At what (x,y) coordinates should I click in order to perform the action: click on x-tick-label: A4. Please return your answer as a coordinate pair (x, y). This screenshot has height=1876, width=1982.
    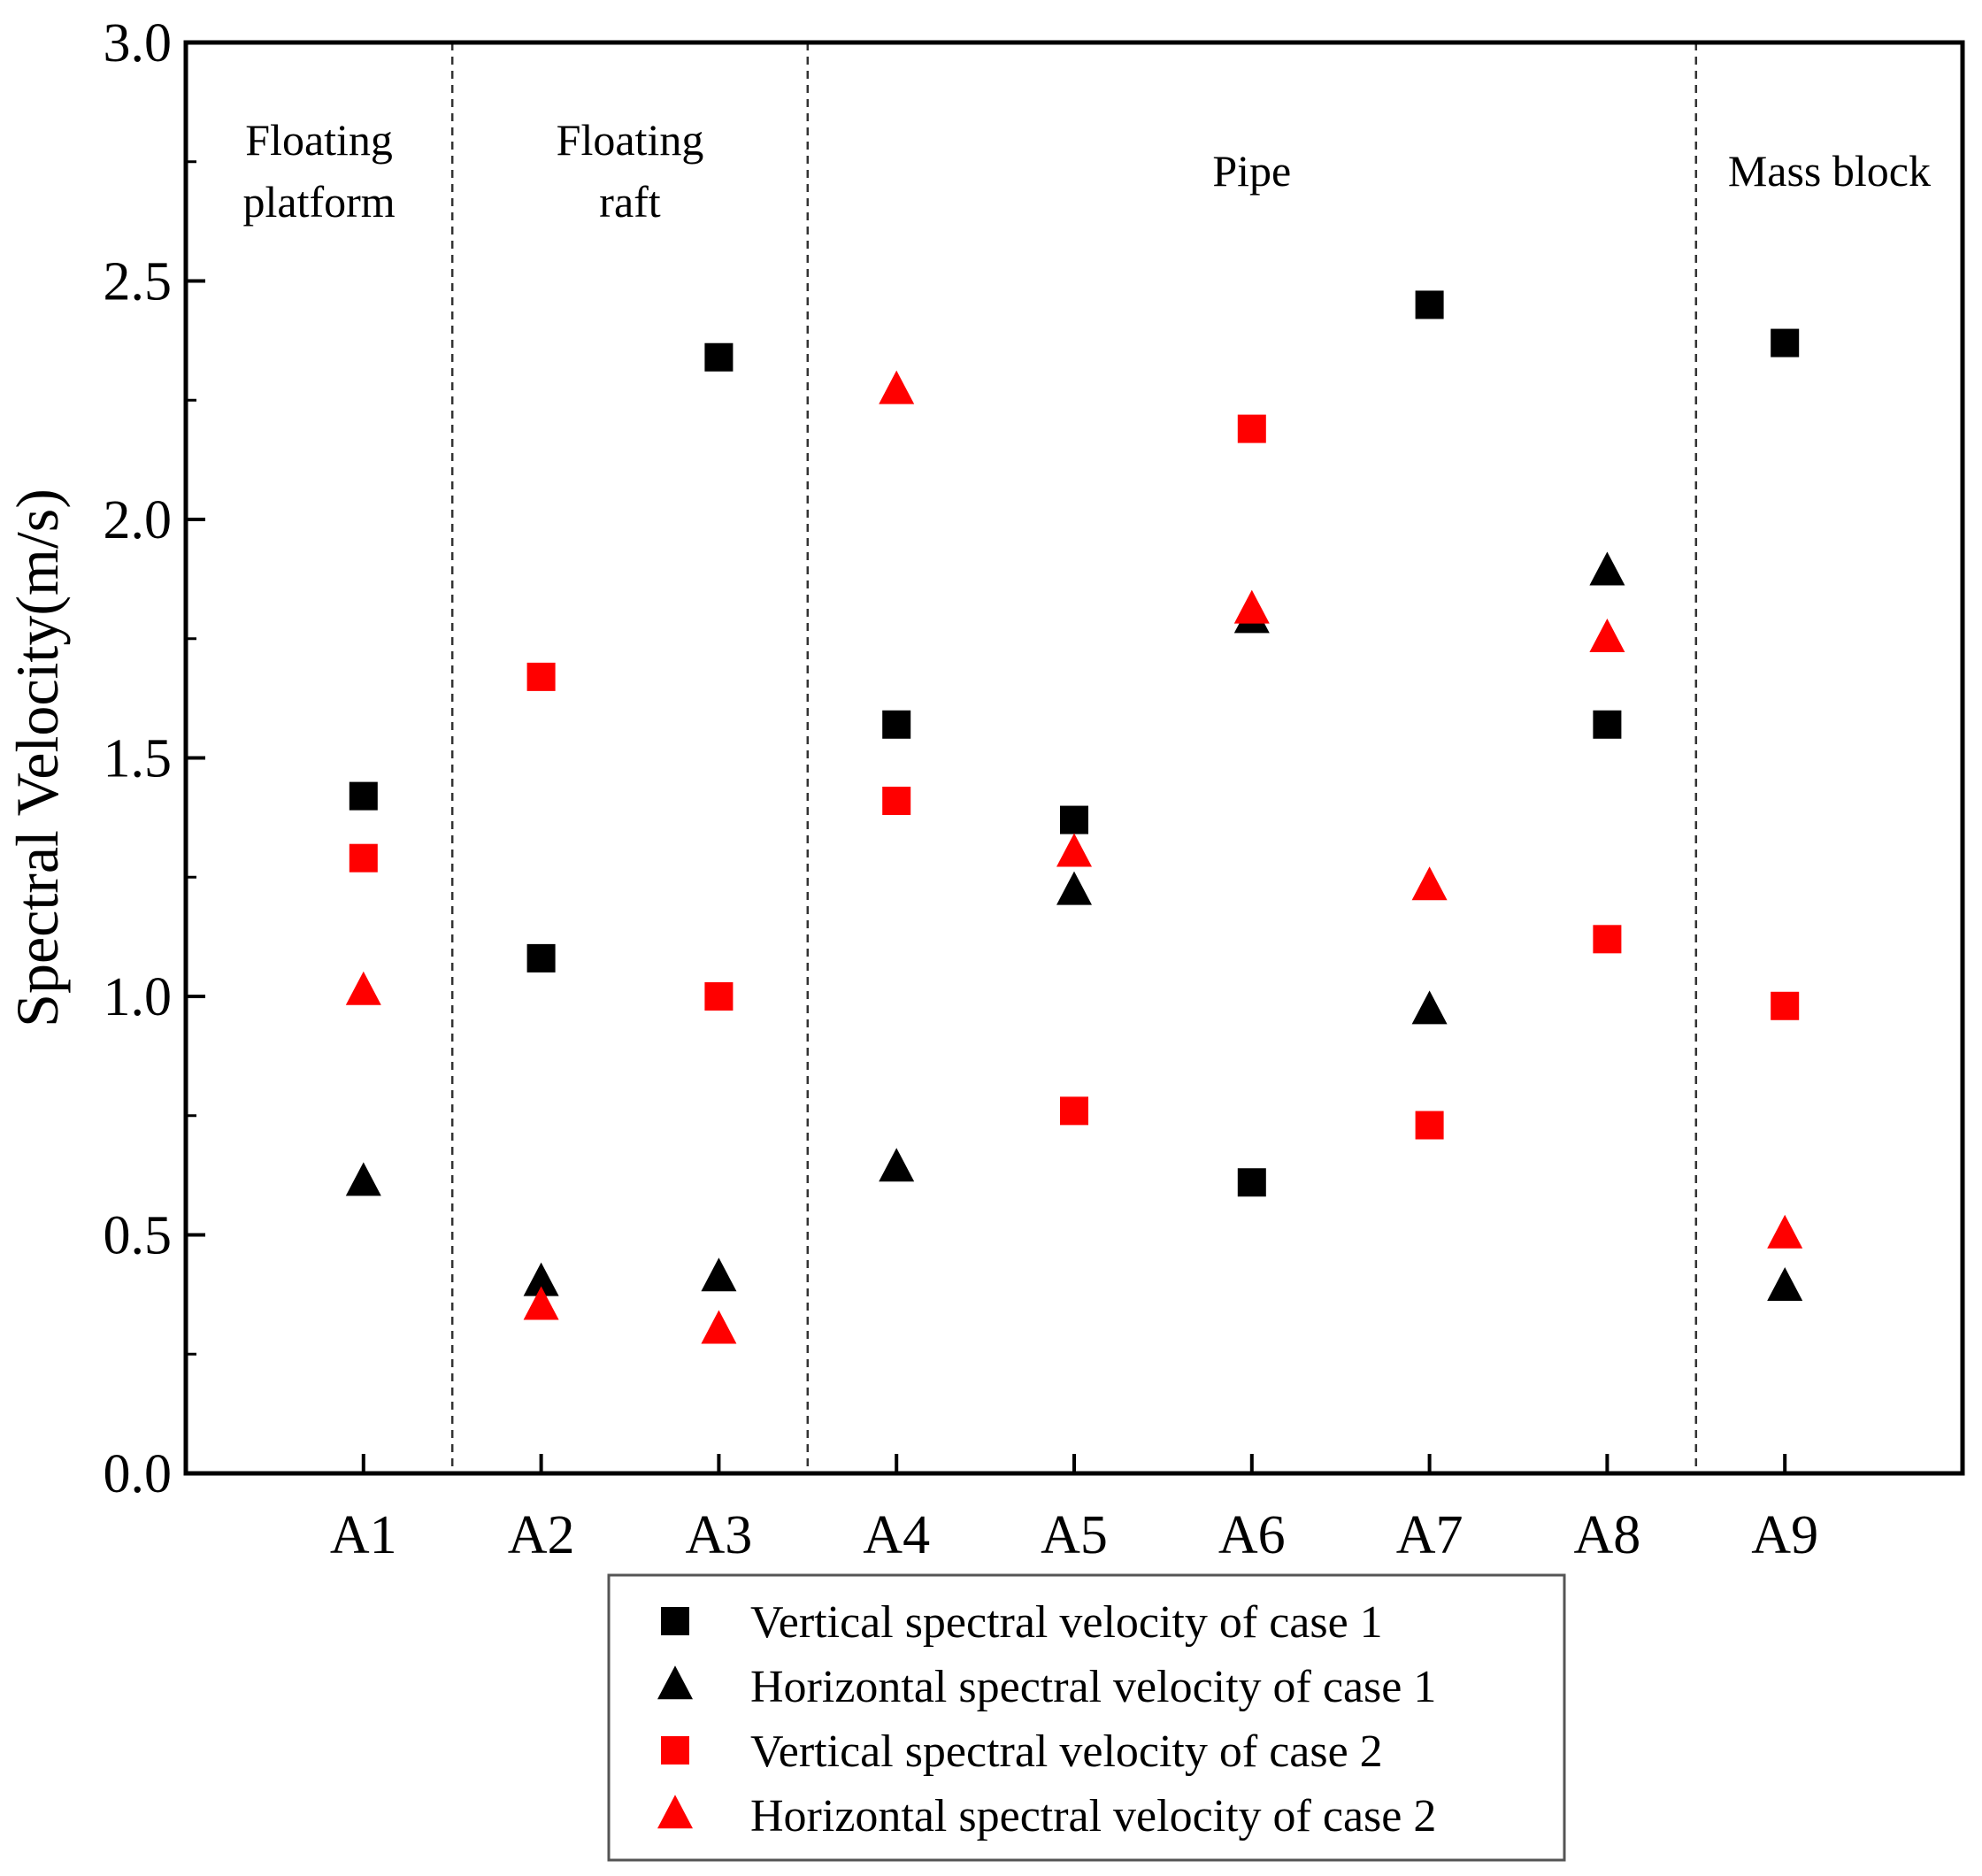
    Looking at the image, I should click on (896, 1535).